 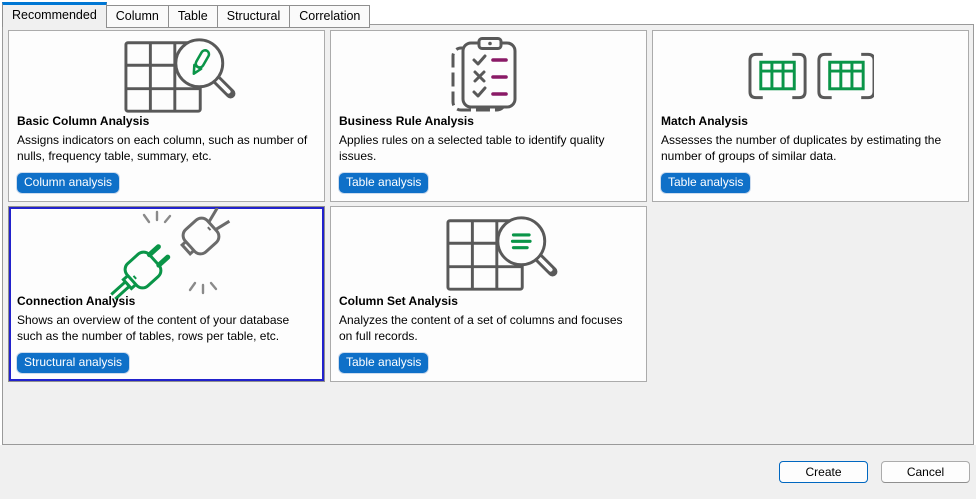 What do you see at coordinates (83, 121) in the screenshot?
I see `card-title: Basic Column Analysis` at bounding box center [83, 121].